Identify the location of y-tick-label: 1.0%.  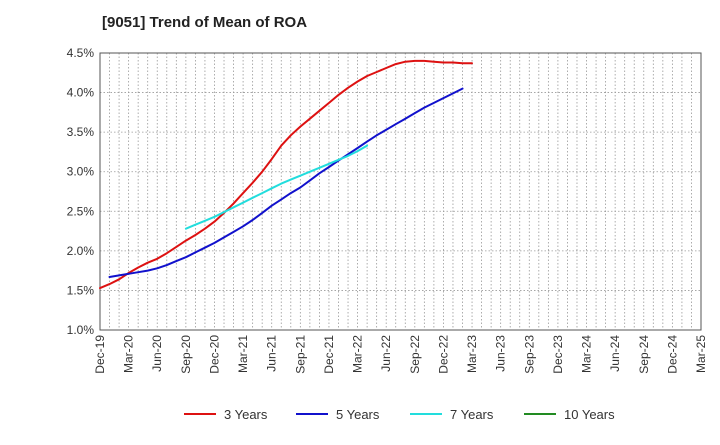
(81, 330).